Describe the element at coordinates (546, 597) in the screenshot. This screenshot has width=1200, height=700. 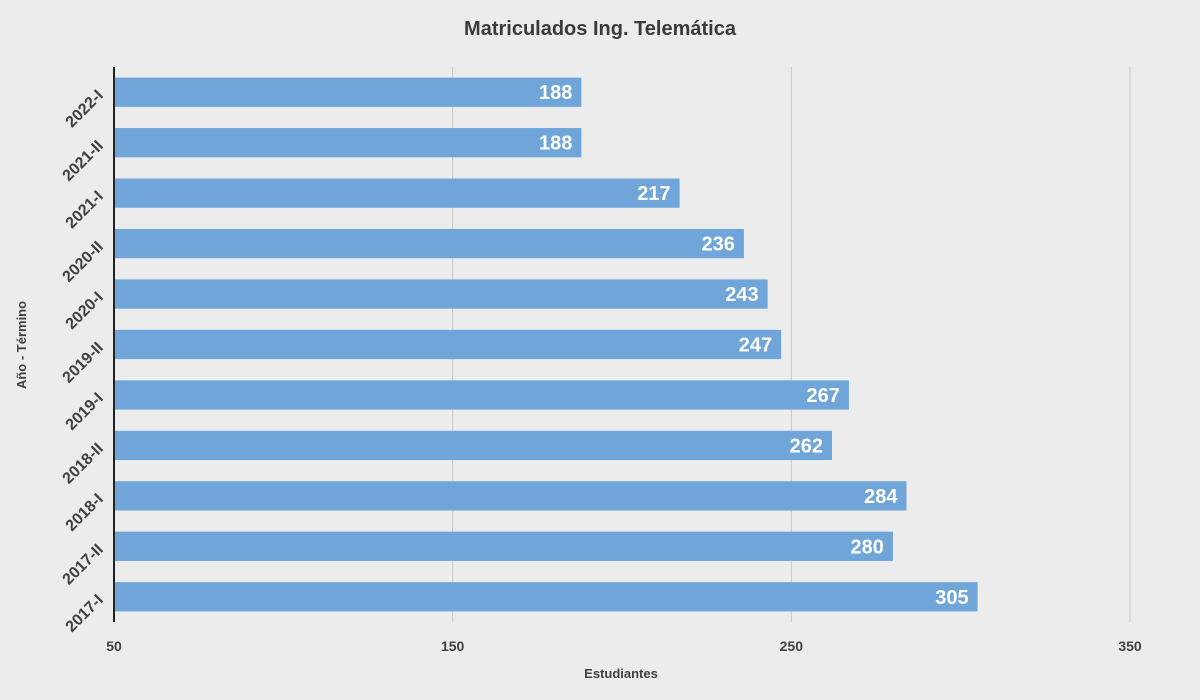
I see `bar-2017-I` at that location.